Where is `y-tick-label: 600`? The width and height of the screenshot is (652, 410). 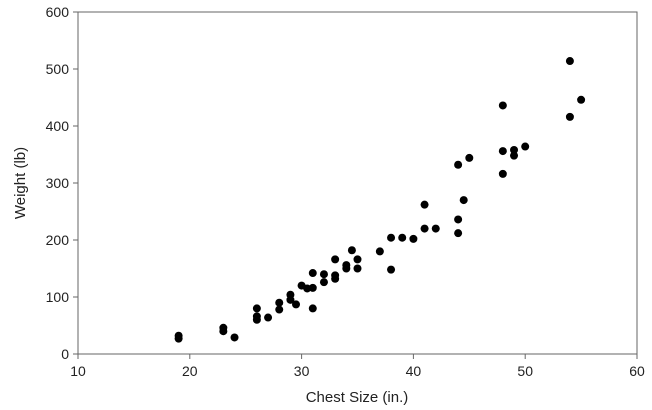
y-tick-label: 600 is located at coordinates (58, 12).